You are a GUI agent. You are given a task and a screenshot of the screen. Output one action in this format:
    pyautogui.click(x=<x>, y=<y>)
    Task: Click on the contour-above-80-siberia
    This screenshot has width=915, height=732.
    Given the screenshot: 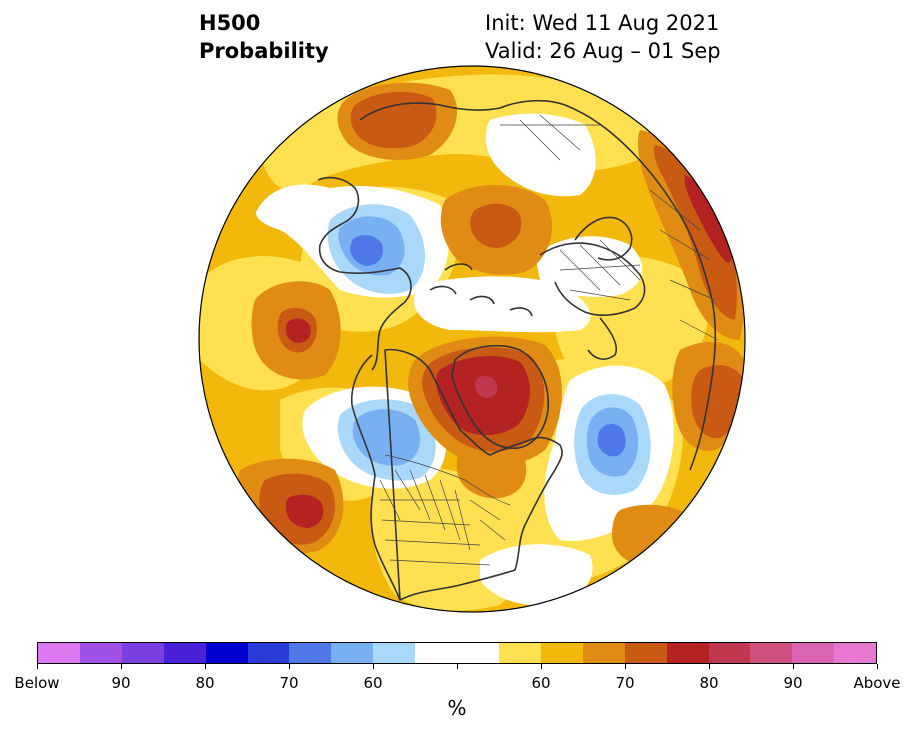 What is the action you would take?
    pyautogui.click(x=496, y=225)
    